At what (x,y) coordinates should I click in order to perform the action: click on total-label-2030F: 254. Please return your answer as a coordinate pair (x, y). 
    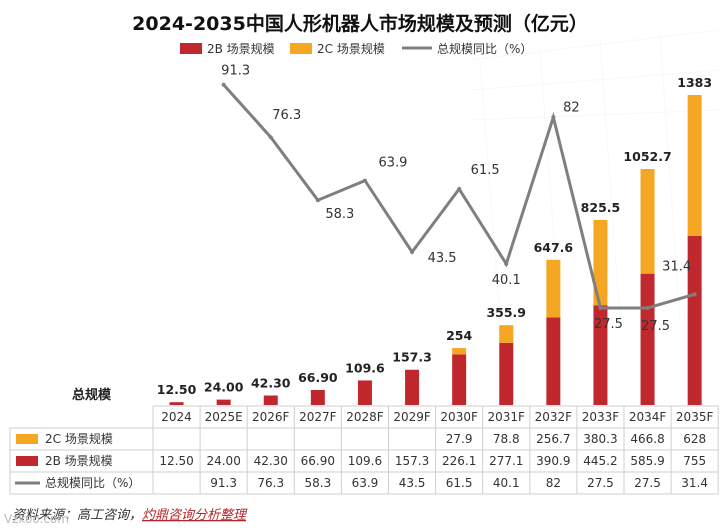
    Looking at the image, I should click on (459, 335).